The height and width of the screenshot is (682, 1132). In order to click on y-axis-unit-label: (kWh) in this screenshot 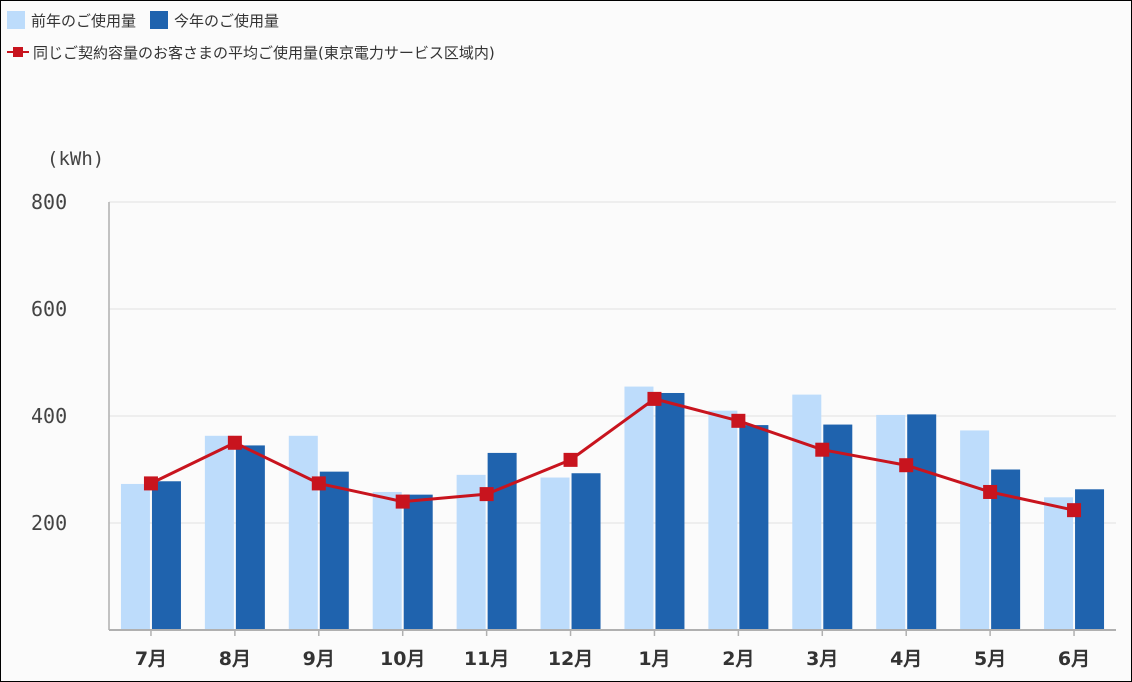, I will do `click(76, 159)`.